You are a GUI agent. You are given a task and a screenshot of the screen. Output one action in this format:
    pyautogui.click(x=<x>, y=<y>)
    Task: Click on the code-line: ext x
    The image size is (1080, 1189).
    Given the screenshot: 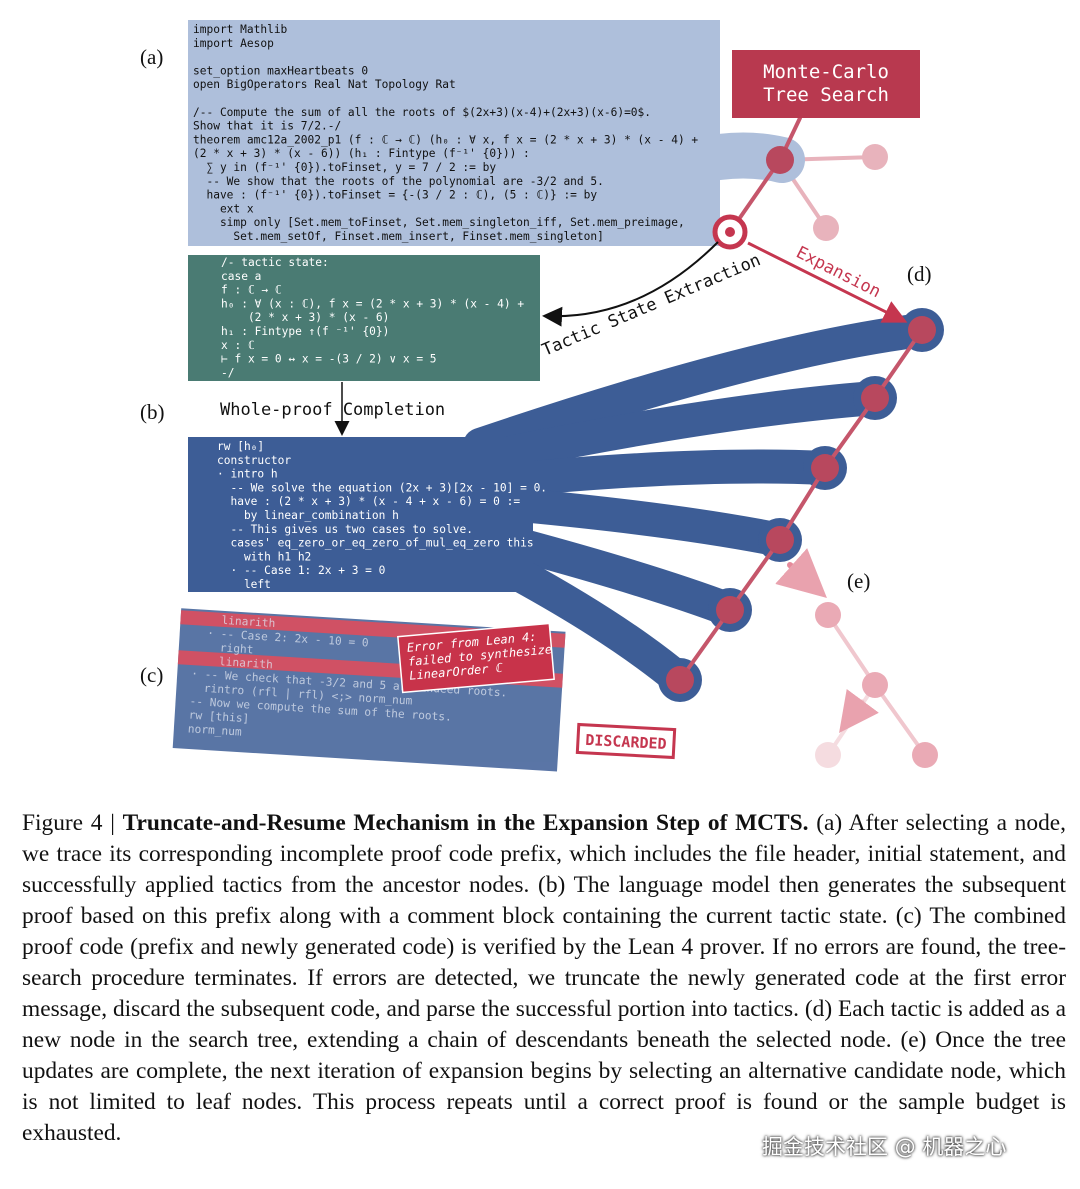 What is the action you would take?
    pyautogui.click(x=223, y=208)
    